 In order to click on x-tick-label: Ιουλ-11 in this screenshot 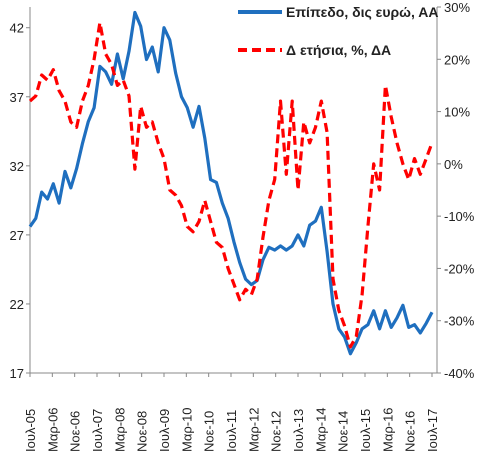, I will do `click(231, 431)`.